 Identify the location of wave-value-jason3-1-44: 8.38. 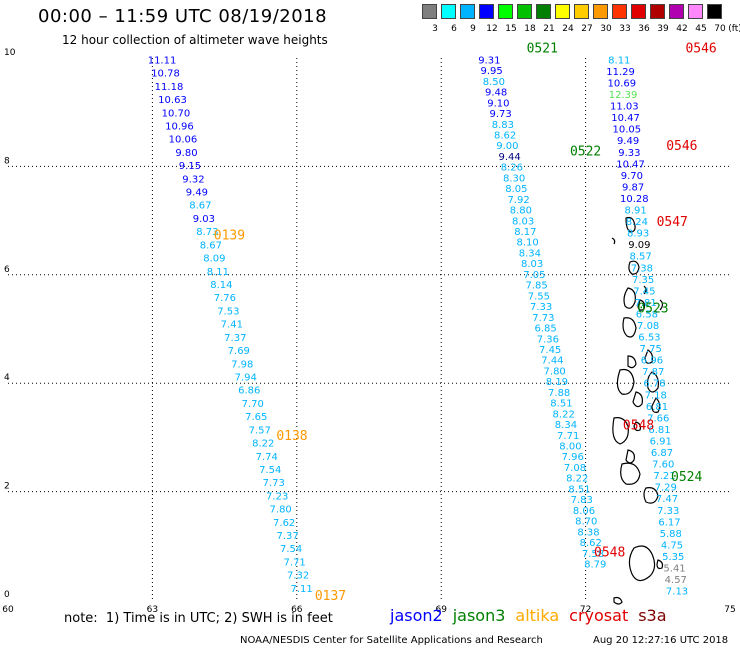
(588, 532).